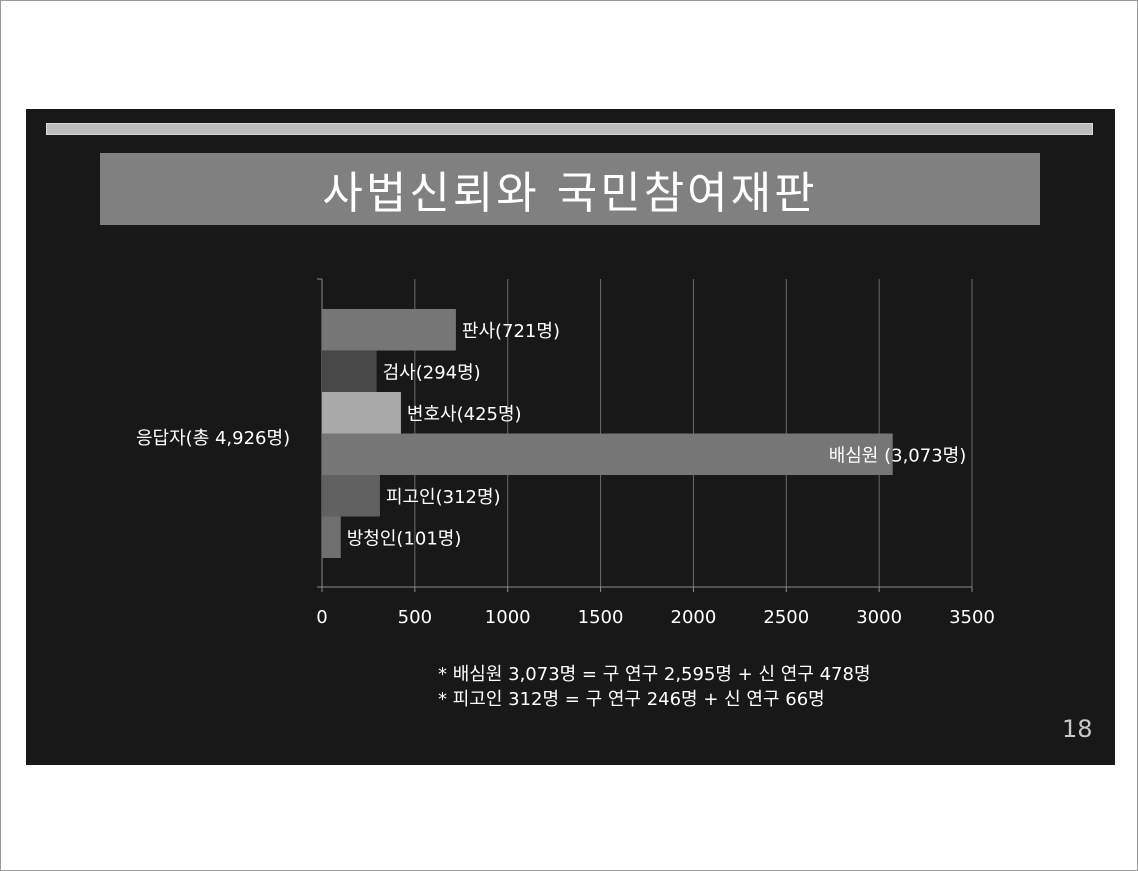  I want to click on slide-title: 사법신뢰와 국민참여재판, so click(570, 193).